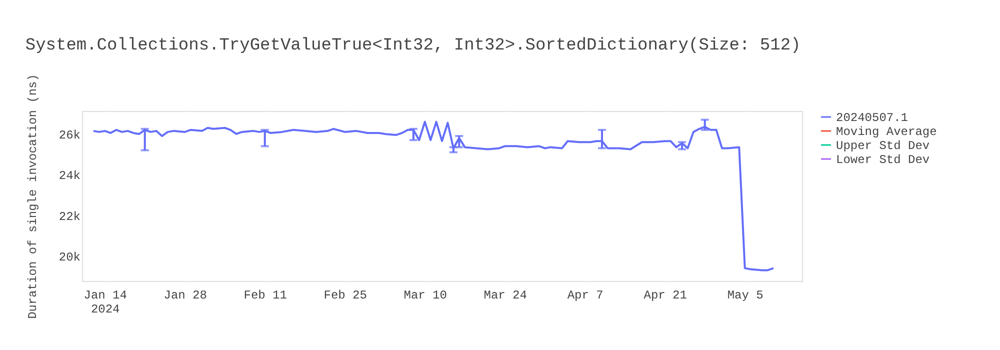 The height and width of the screenshot is (350, 1000). Describe the element at coordinates (69, 135) in the screenshot. I see `y-tick-label: 26k` at that location.